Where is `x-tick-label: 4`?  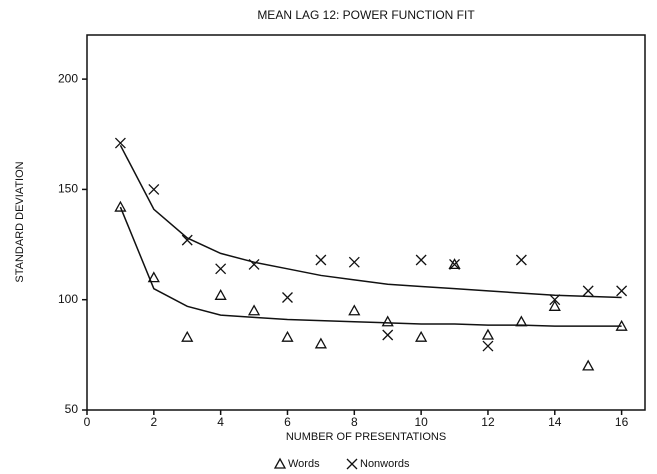 x-tick-label: 4 is located at coordinates (220, 422).